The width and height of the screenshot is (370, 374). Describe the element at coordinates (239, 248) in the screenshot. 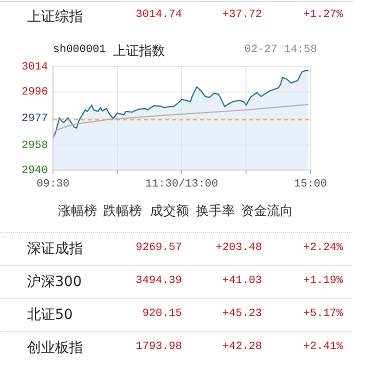

I see `text: +203.48` at that location.